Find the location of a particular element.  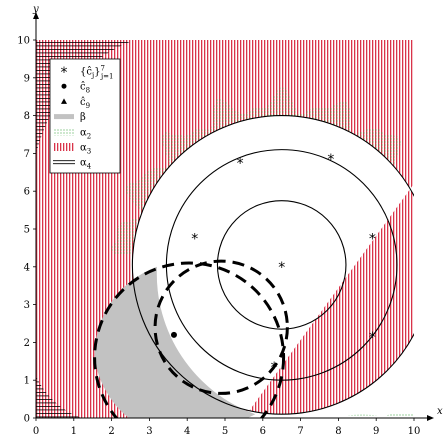

x-tick-label: 5 is located at coordinates (225, 431).